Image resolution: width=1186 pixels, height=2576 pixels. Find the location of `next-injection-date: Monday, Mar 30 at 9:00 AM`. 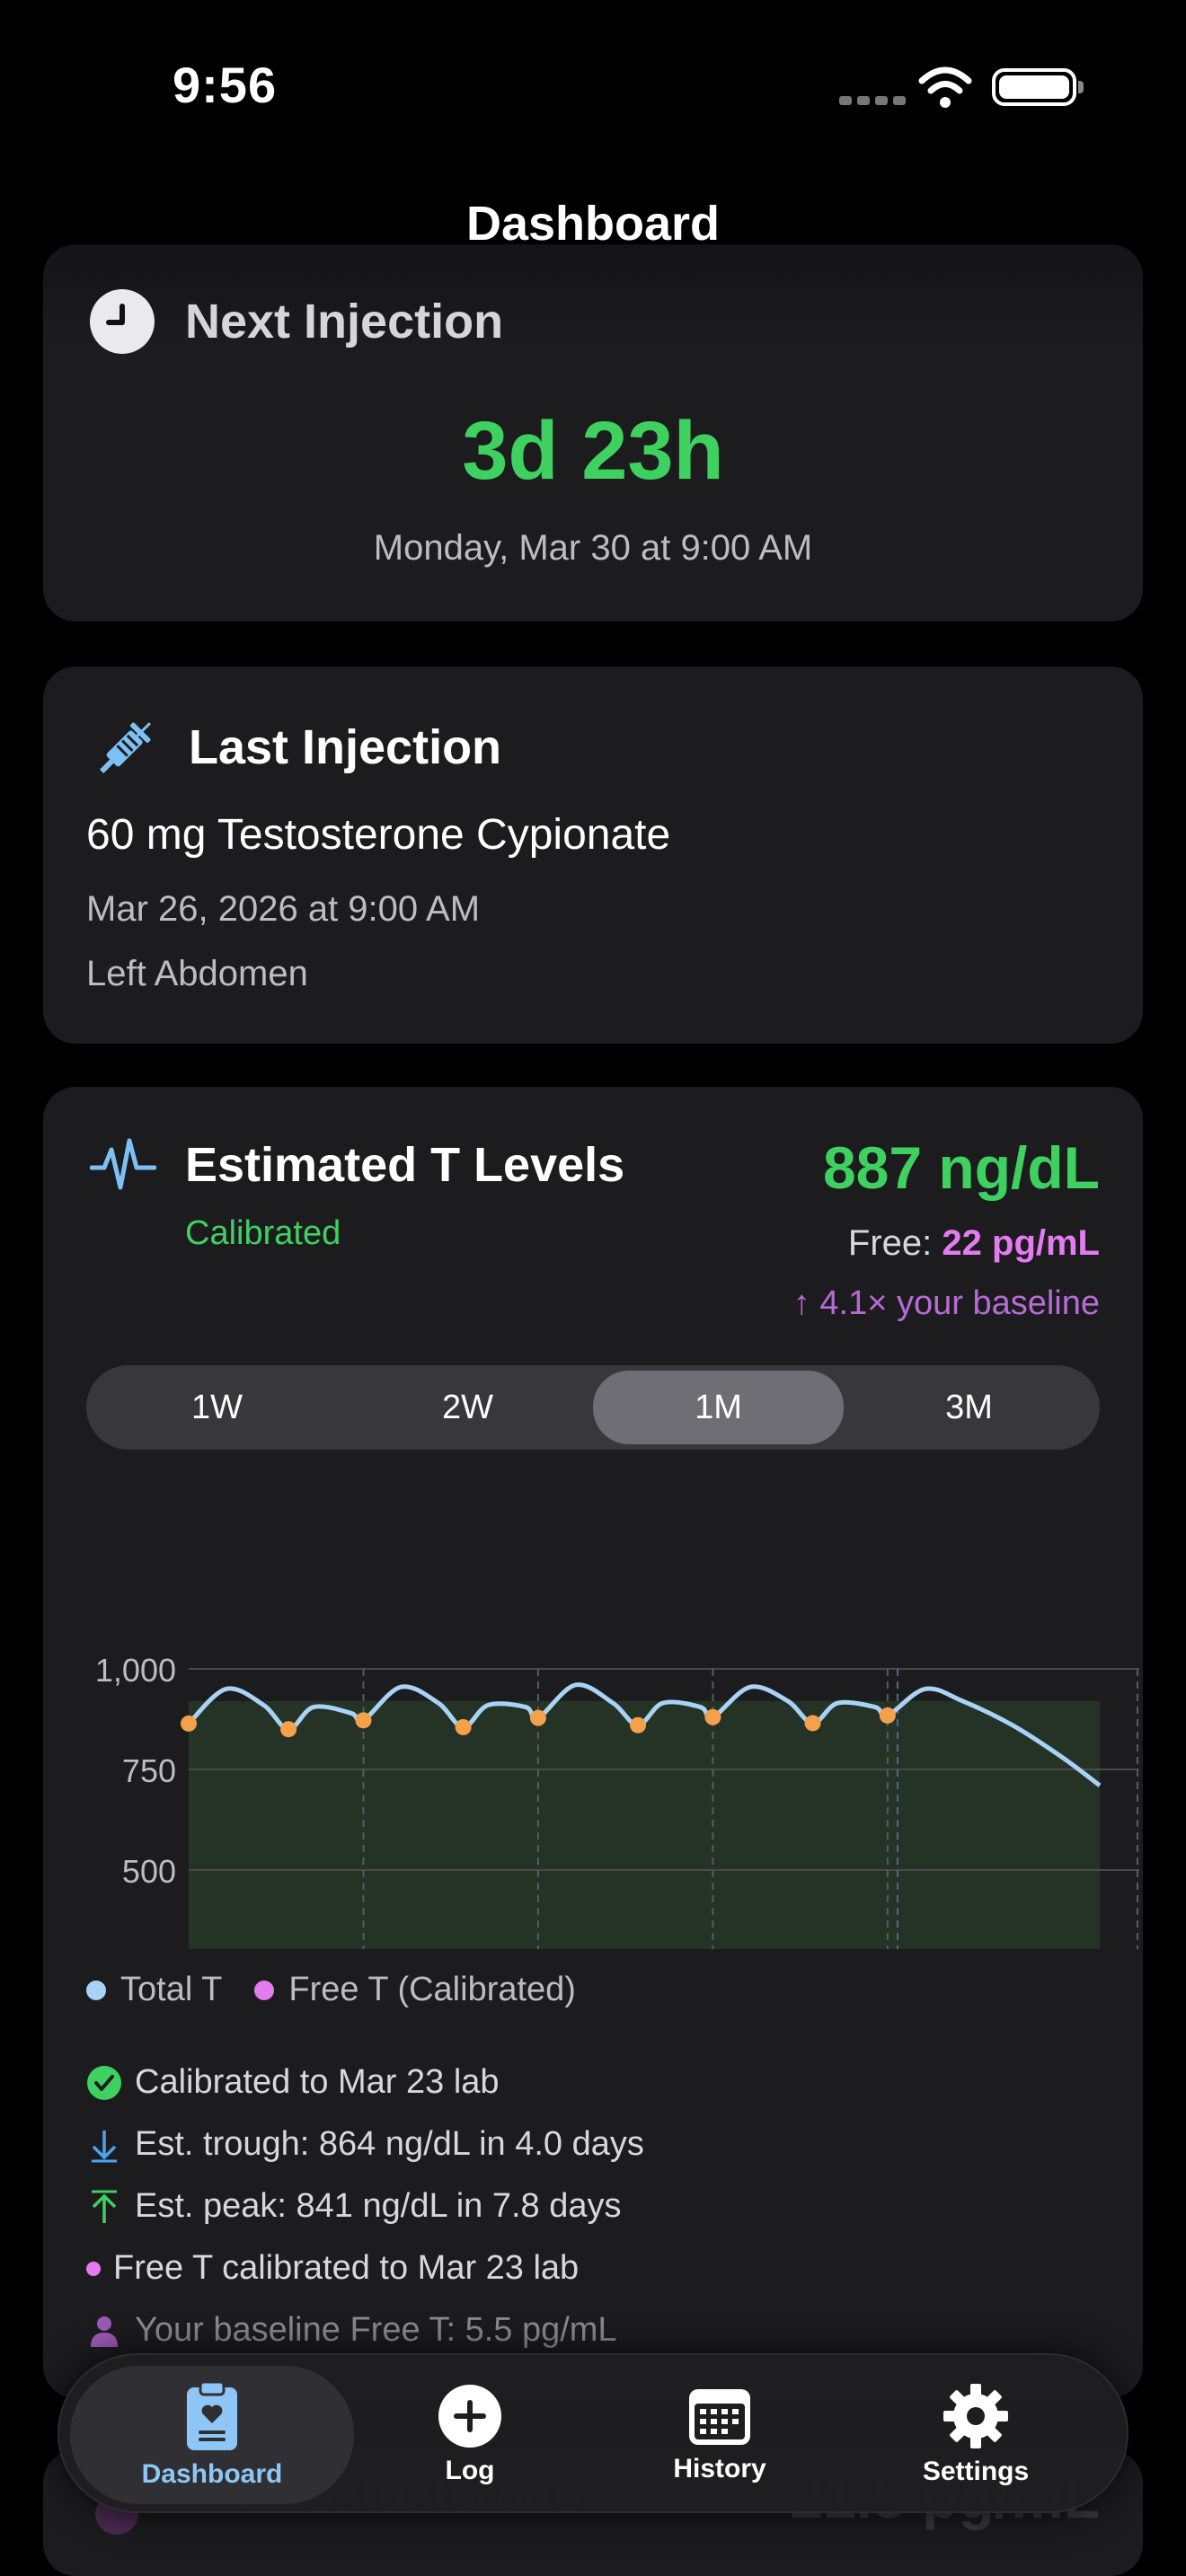

next-injection-date: Monday, Mar 30 at 9:00 AM is located at coordinates (593, 548).